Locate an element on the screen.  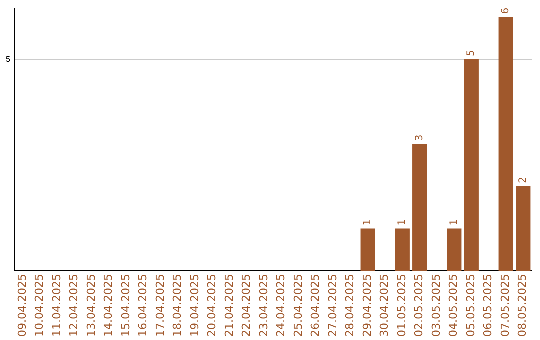
x-tick-label: 30.04.2025 is located at coordinates (385, 306).